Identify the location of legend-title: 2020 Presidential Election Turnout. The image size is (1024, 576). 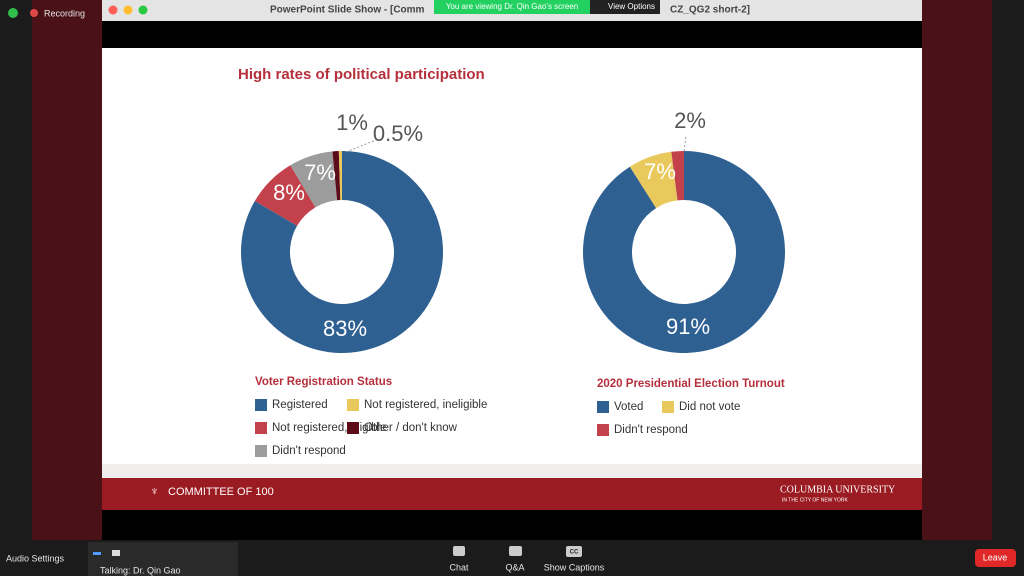
(691, 384).